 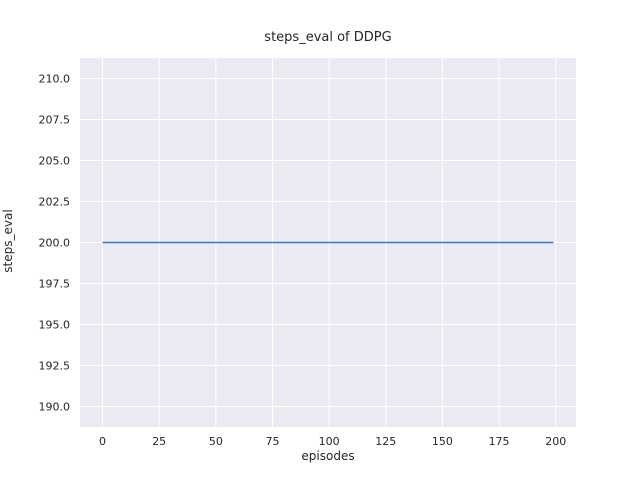 What do you see at coordinates (272, 441) in the screenshot?
I see `x-tick-label: 75` at bounding box center [272, 441].